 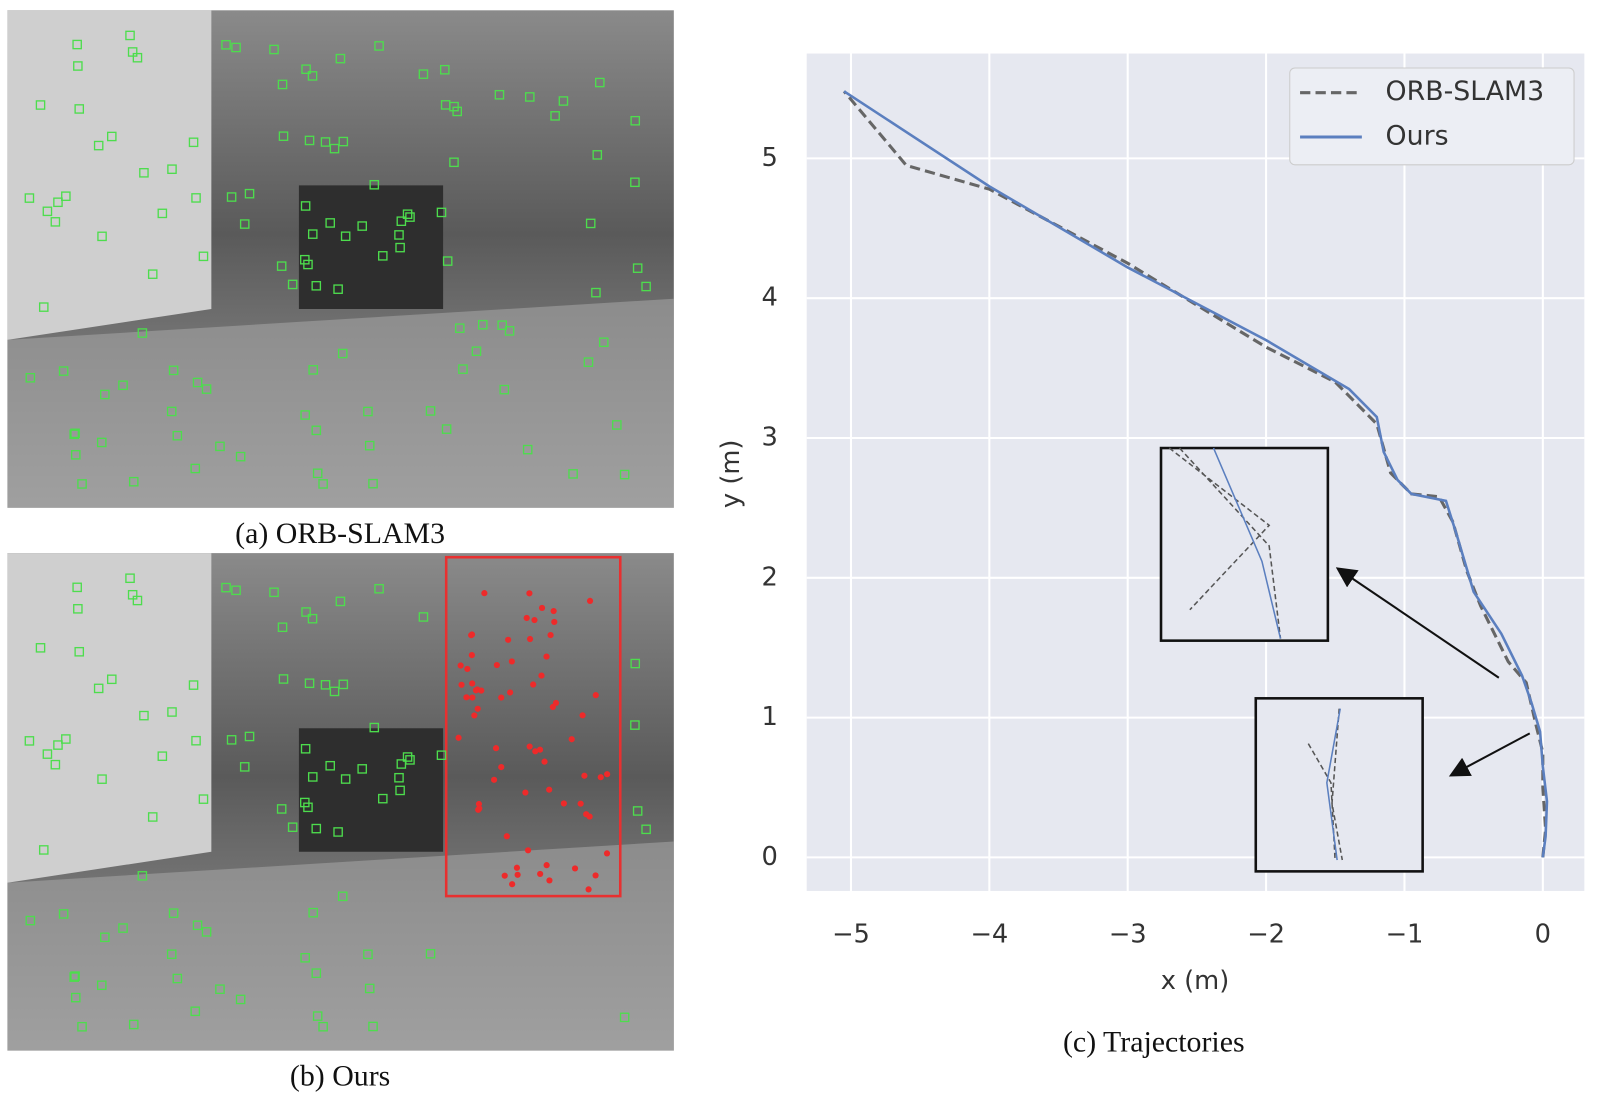 What do you see at coordinates (731, 474) in the screenshot?
I see `y-axis-label: y (m)` at bounding box center [731, 474].